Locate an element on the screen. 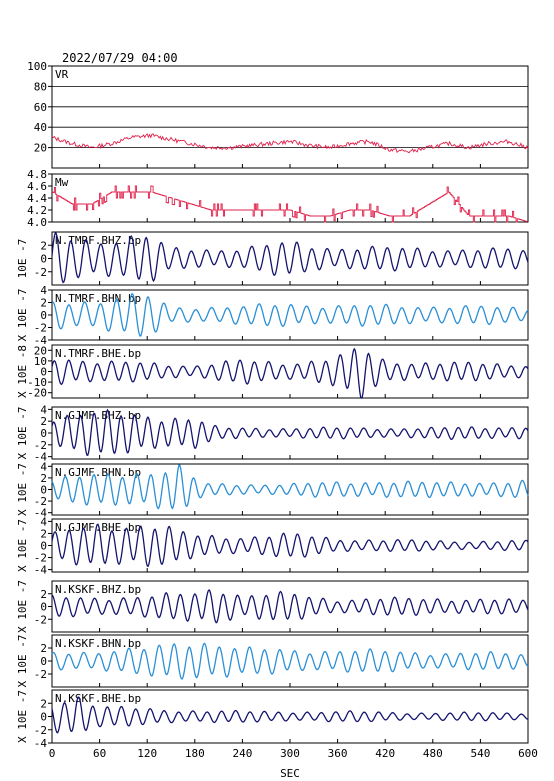 The image size is (554, 781). trace-tmrf-bhe is located at coordinates (290, 373).